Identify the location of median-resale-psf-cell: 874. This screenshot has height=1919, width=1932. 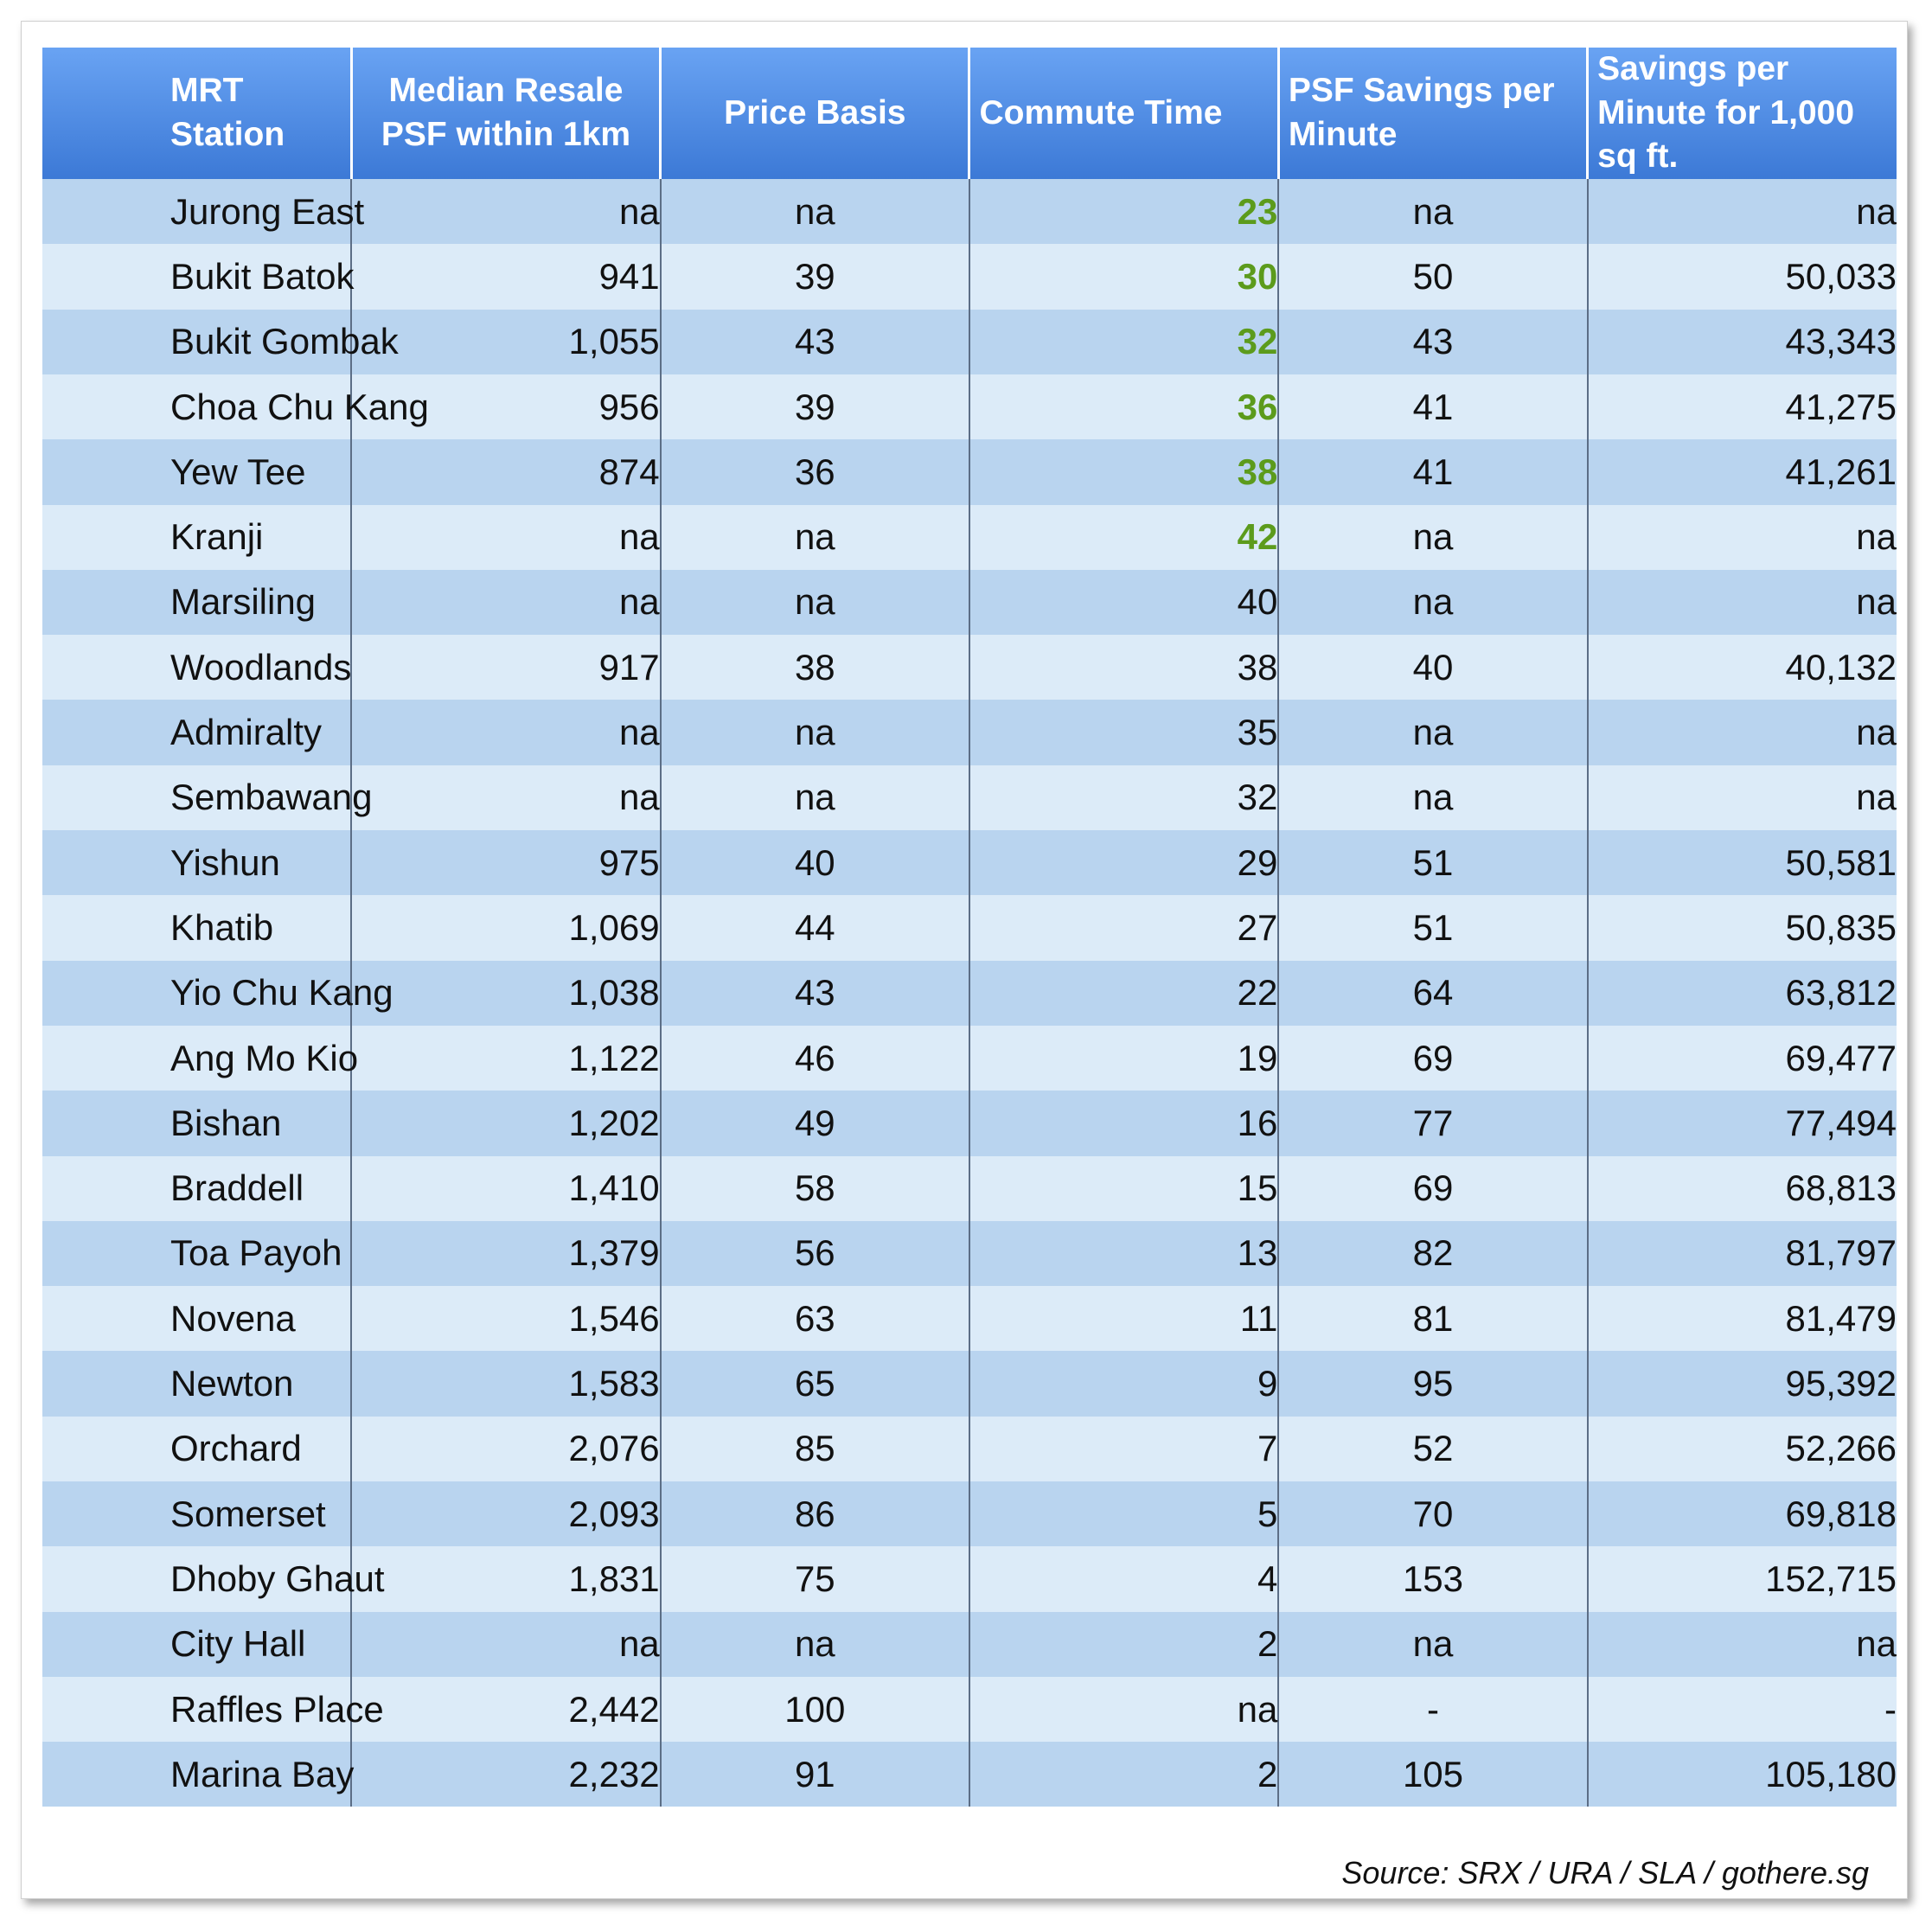
(505, 472).